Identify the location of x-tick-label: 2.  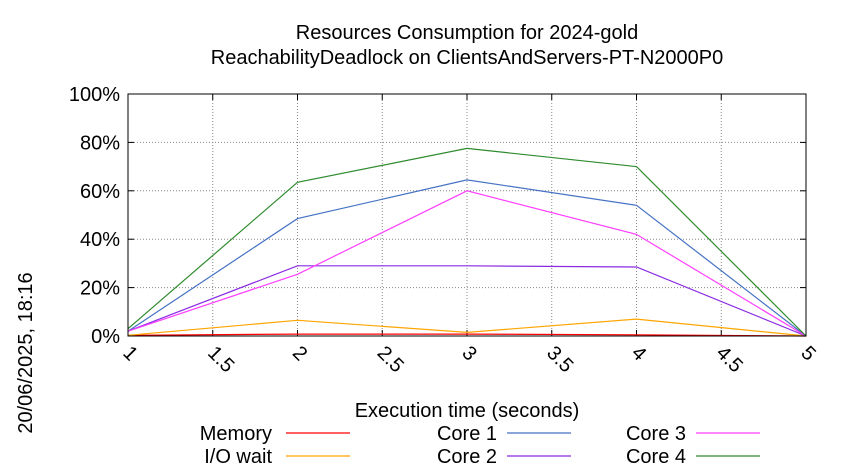
(299, 353).